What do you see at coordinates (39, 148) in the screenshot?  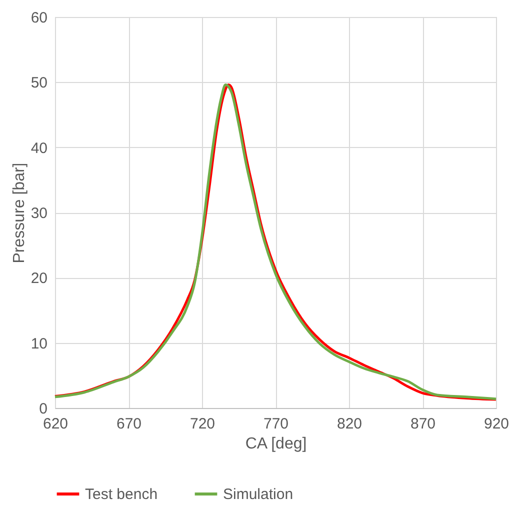 I see `y-tick-label: 40` at bounding box center [39, 148].